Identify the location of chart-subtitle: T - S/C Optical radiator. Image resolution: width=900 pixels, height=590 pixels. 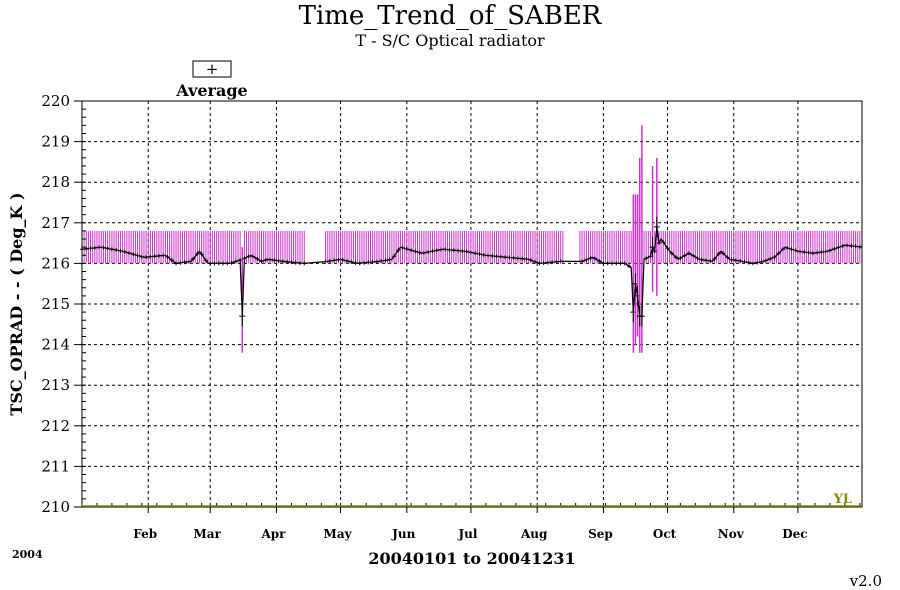
(450, 40).